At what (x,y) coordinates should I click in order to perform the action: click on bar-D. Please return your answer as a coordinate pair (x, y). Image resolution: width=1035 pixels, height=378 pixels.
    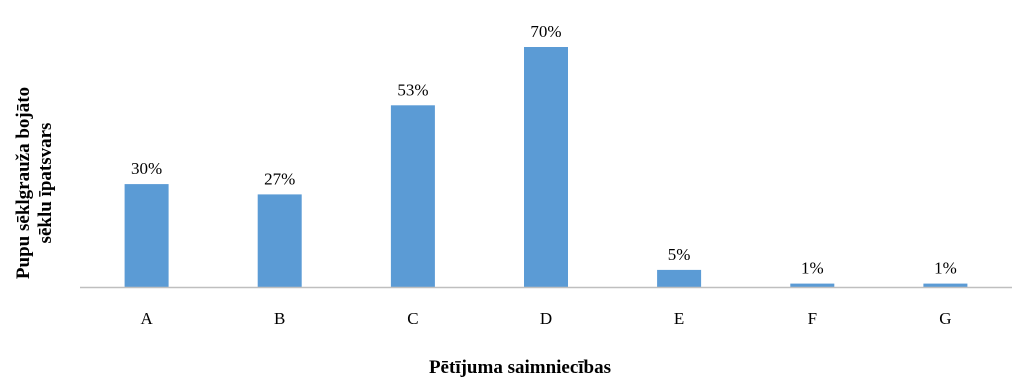
    Looking at the image, I should click on (546, 167).